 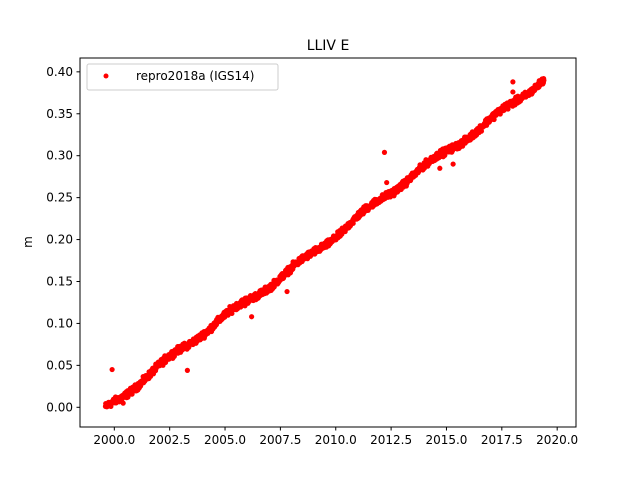 What do you see at coordinates (446, 440) in the screenshot?
I see `x-tick-label: 2015.0` at bounding box center [446, 440].